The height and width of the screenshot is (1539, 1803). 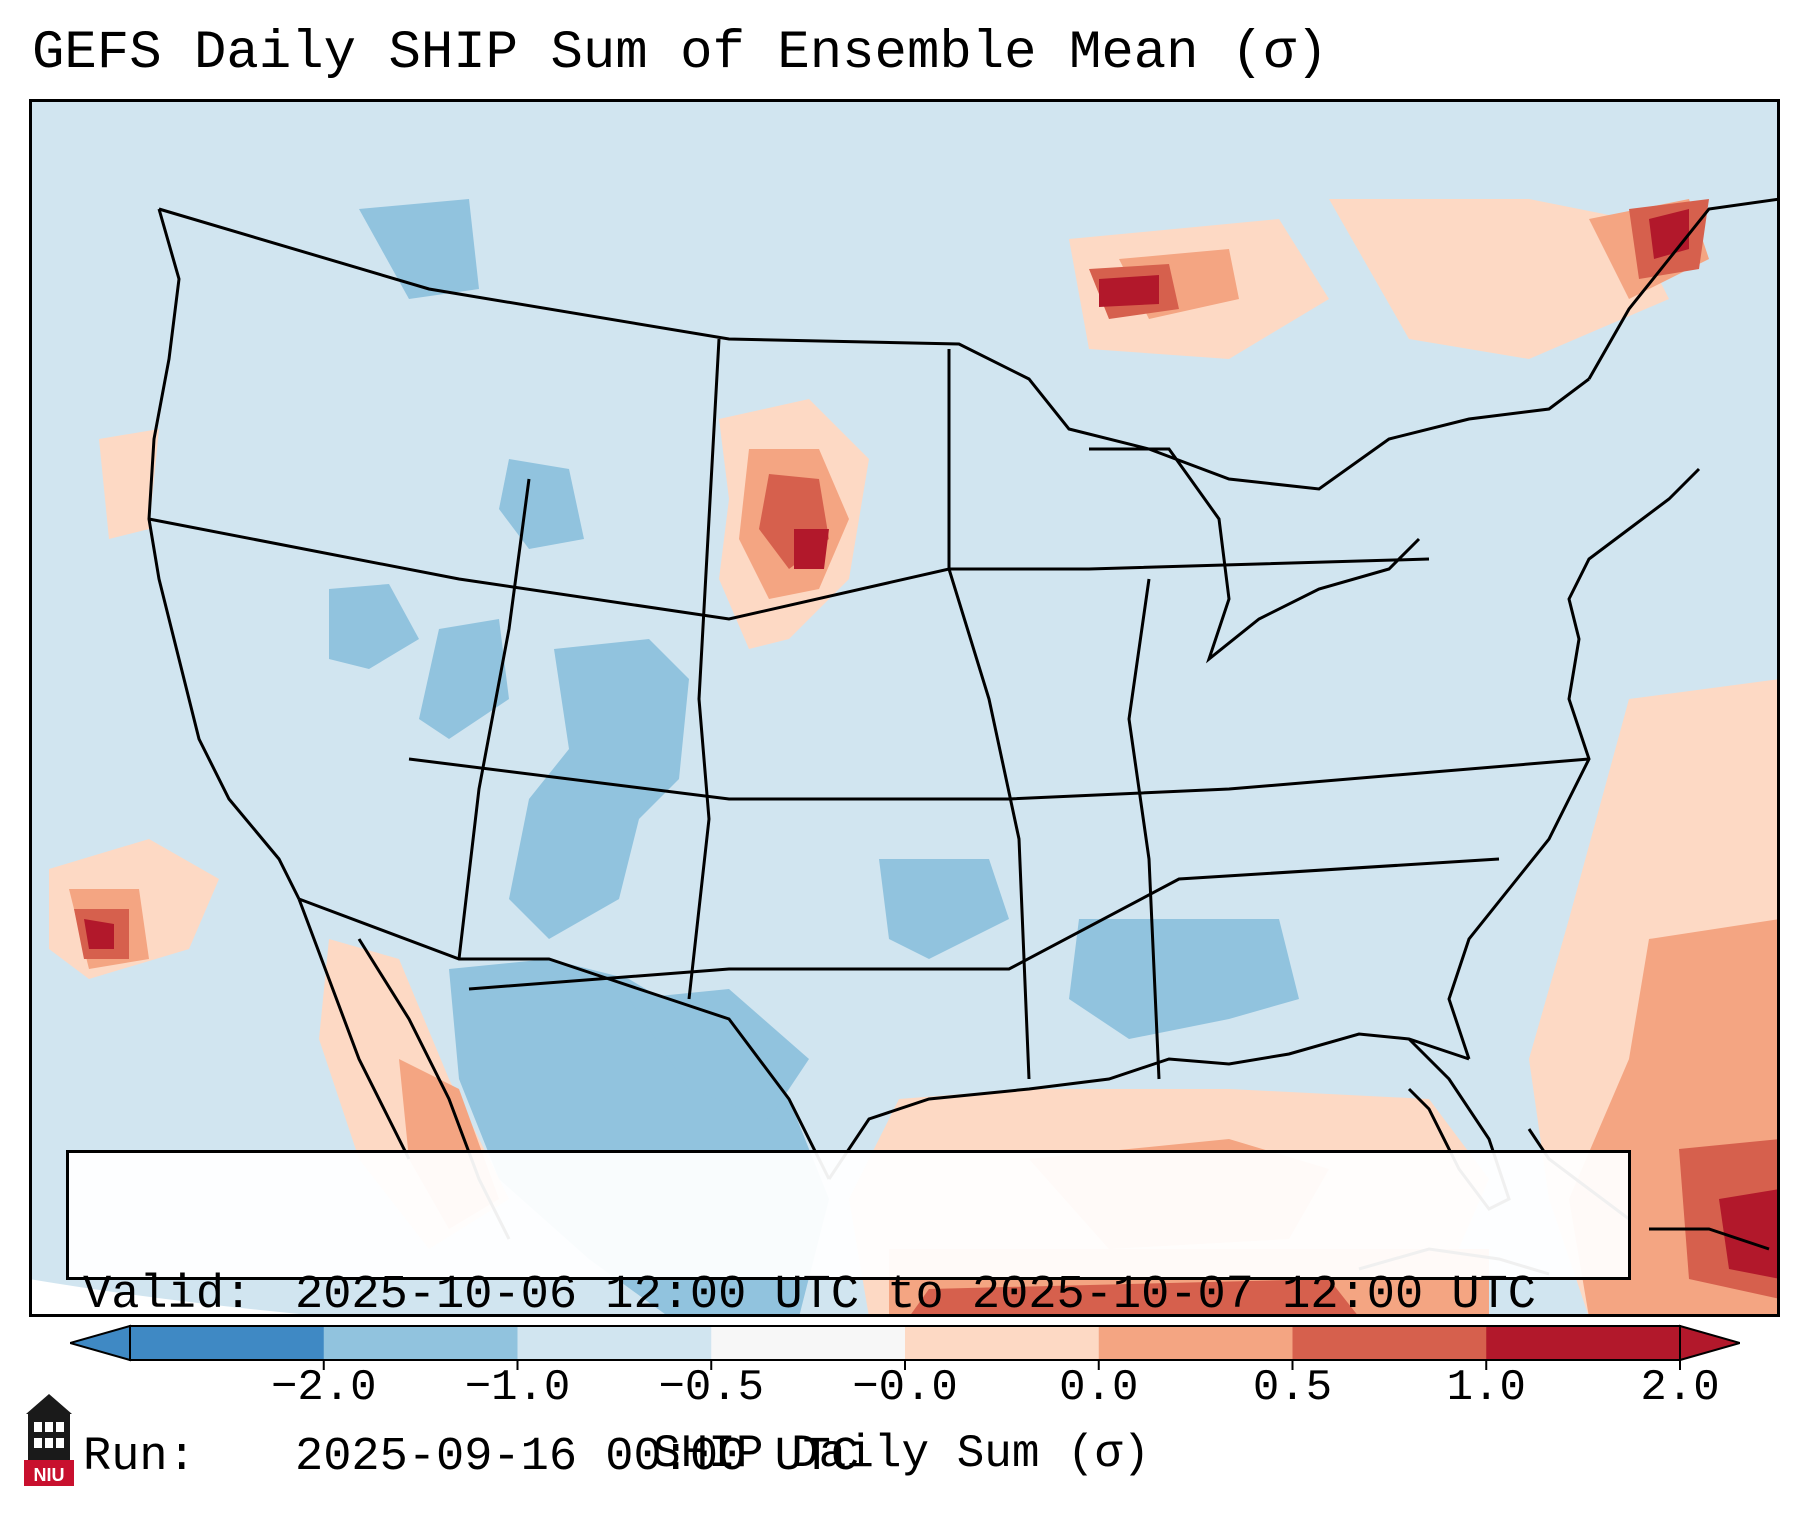 I want to click on blue-area-colorado-new-mexico, so click(x=599, y=789).